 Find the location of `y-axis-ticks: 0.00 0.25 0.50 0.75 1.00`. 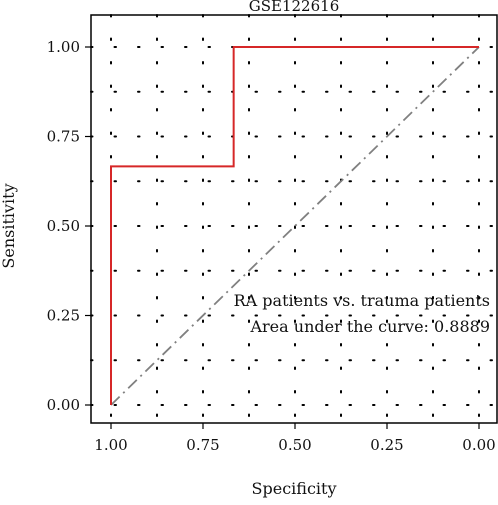

y-axis-ticks: 0.00 0.25 0.50 0.75 1.00 is located at coordinates (69, 226).